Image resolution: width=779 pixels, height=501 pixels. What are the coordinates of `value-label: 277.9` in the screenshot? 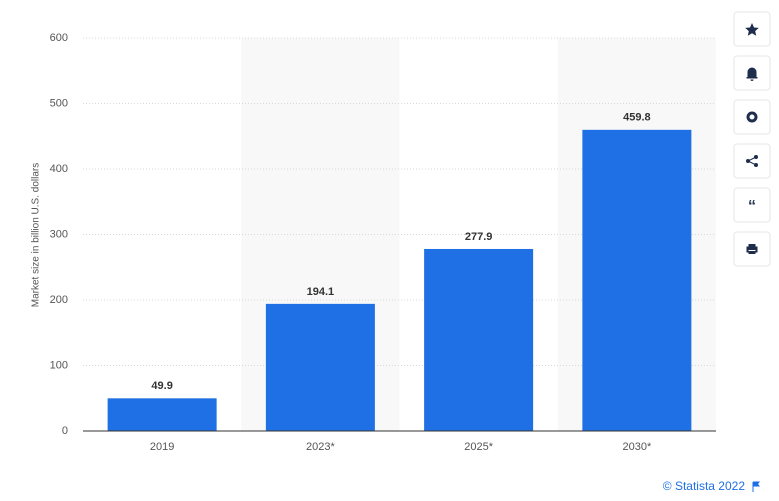 It's located at (479, 237).